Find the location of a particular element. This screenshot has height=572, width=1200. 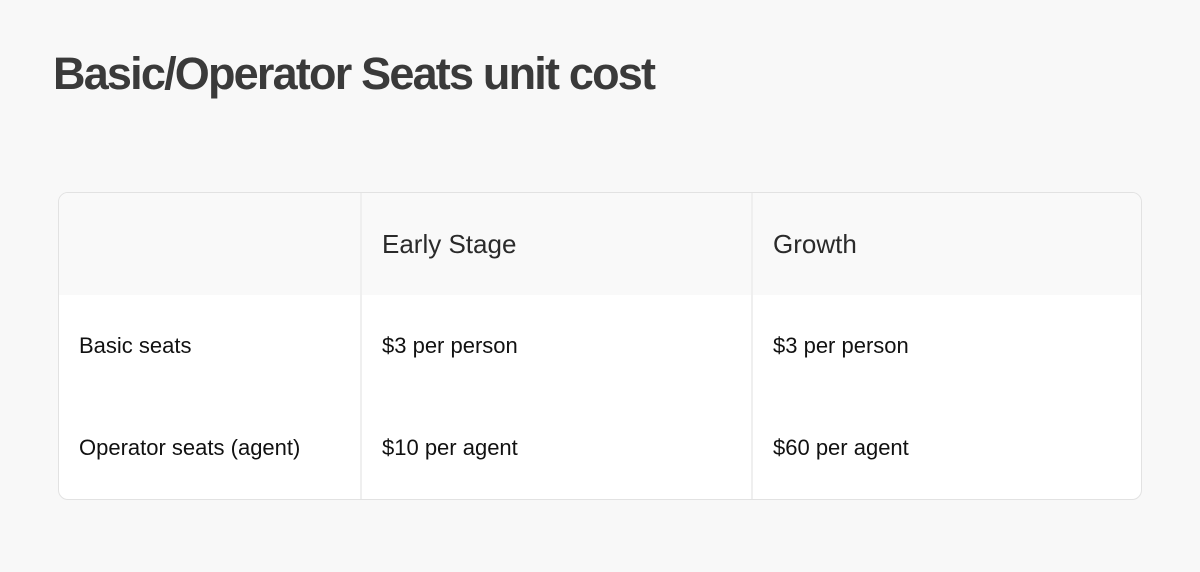

cell-growth: $3 per person is located at coordinates (946, 346).